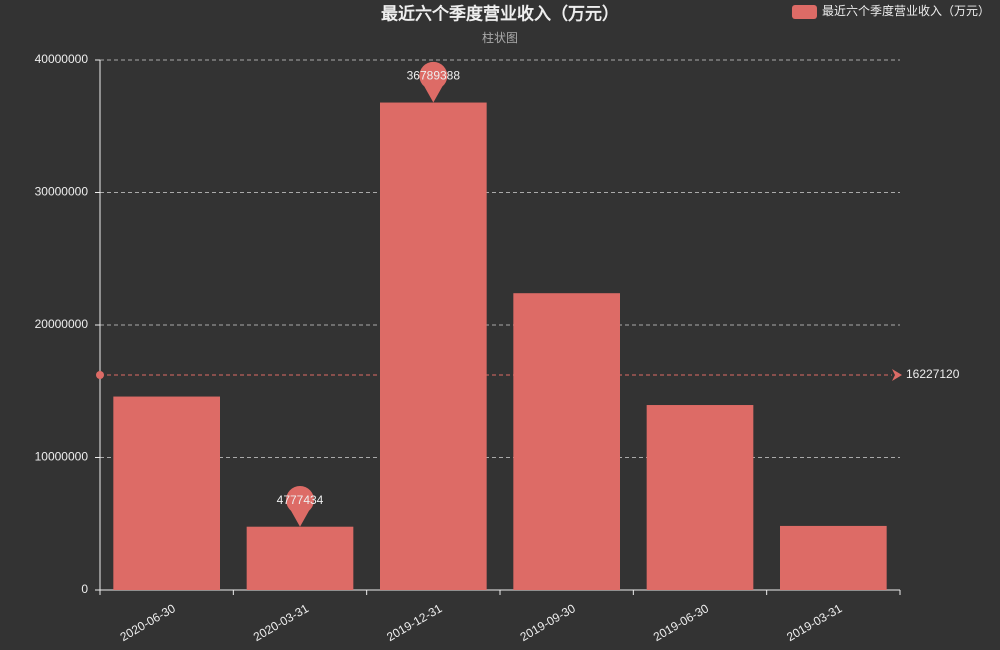 This screenshot has height=650, width=1000. What do you see at coordinates (300, 500) in the screenshot?
I see `mark-point-label: 4777434` at bounding box center [300, 500].